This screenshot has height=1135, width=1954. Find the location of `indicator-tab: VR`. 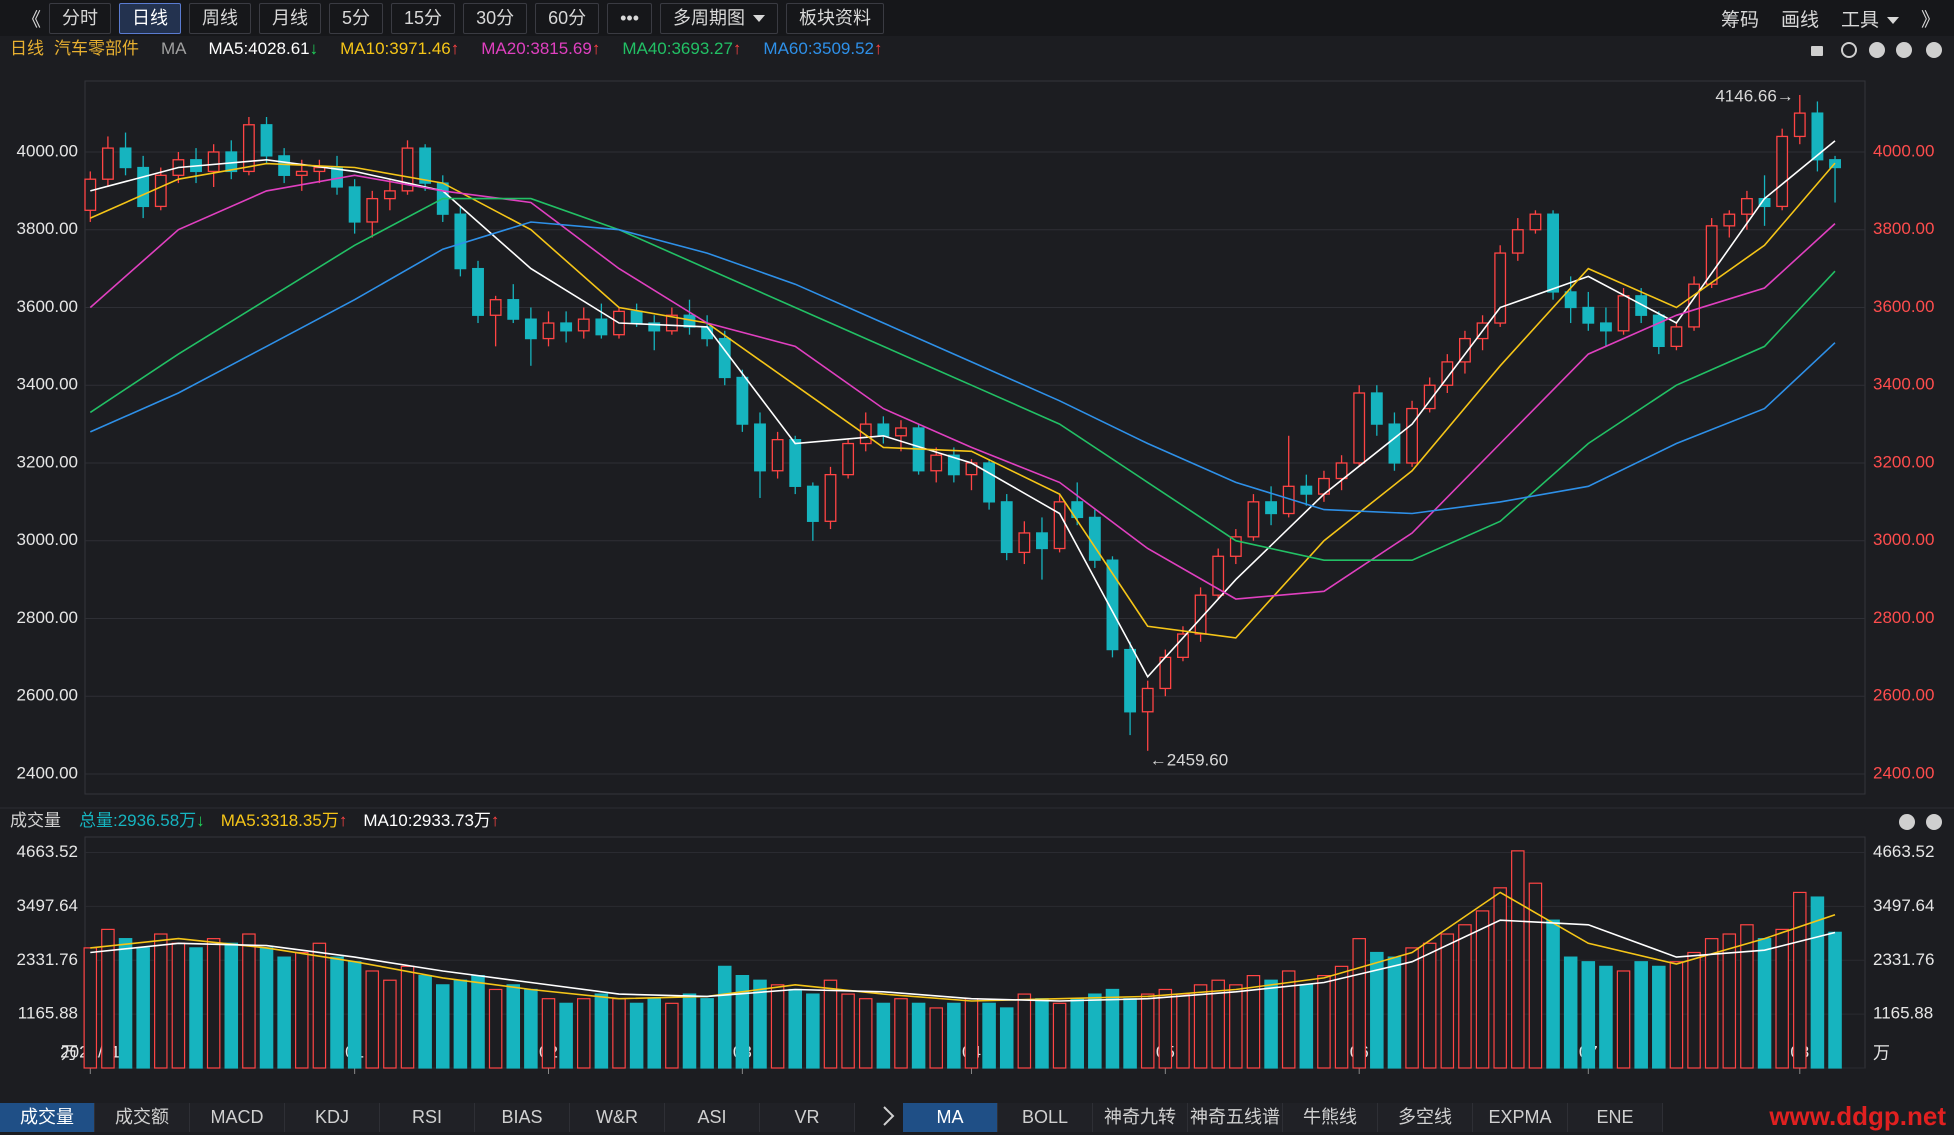

indicator-tab: VR is located at coordinates (807, 1117).